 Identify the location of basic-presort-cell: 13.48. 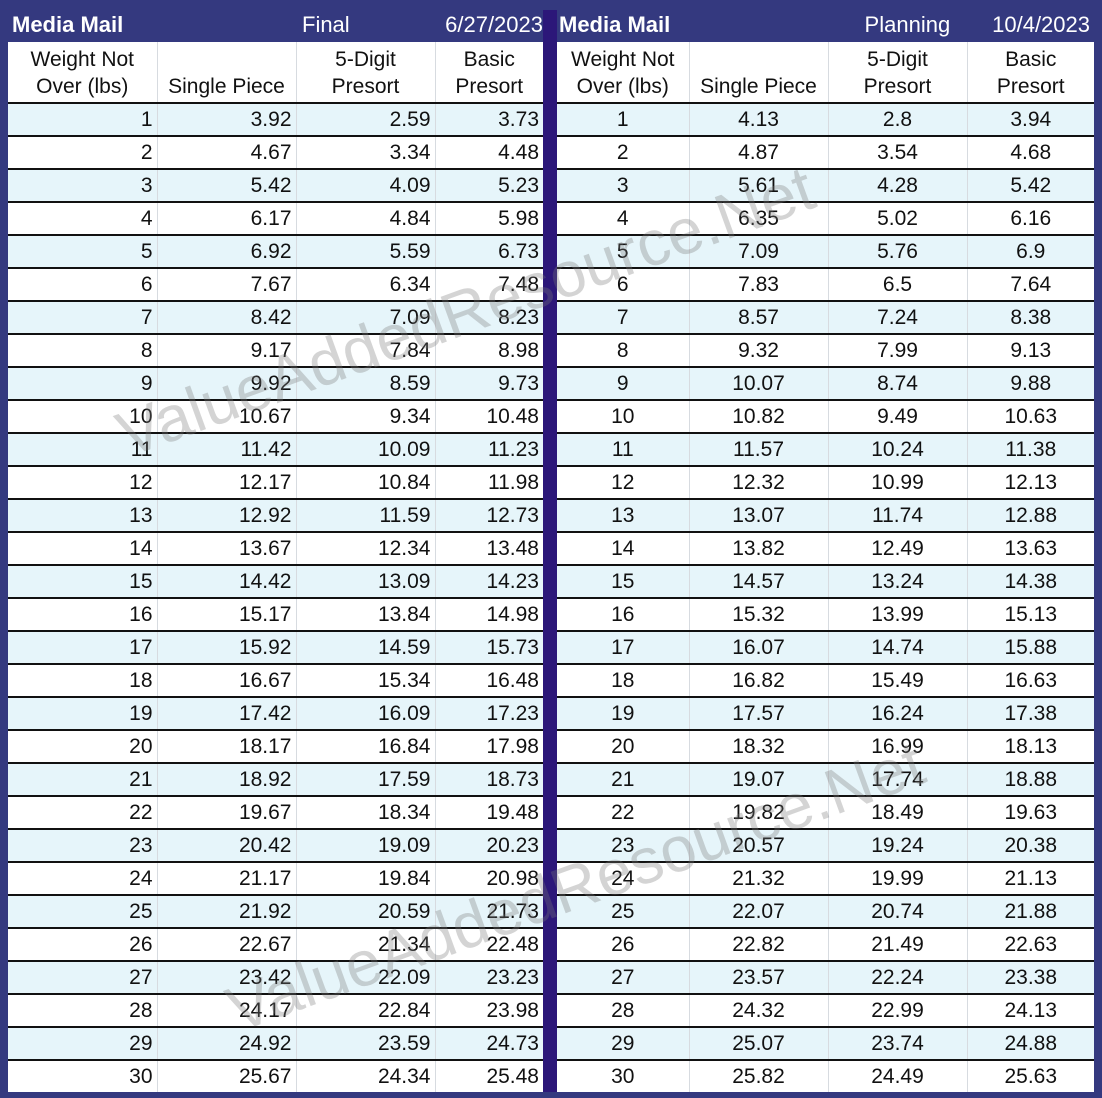
(489, 549).